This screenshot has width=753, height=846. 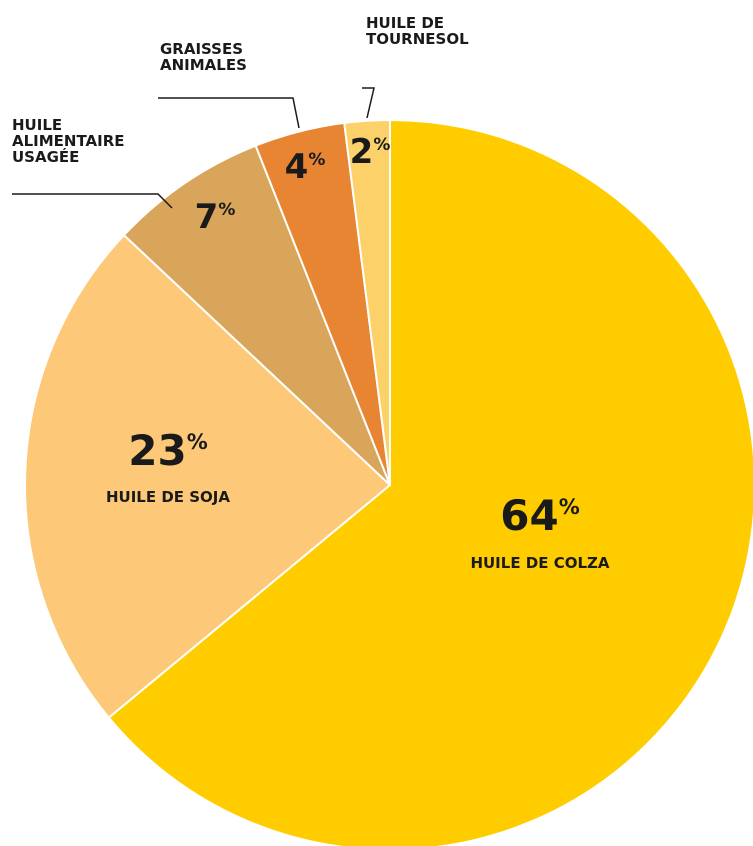 What do you see at coordinates (417, 31) in the screenshot?
I see `slice-name-huile-de-tournesol: HUILE DE TOURNESOL` at bounding box center [417, 31].